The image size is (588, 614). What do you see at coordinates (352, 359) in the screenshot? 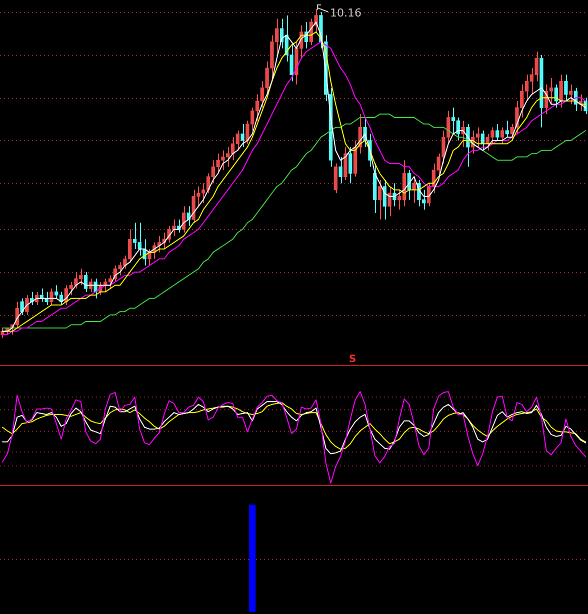
I see `text: S` at bounding box center [352, 359].